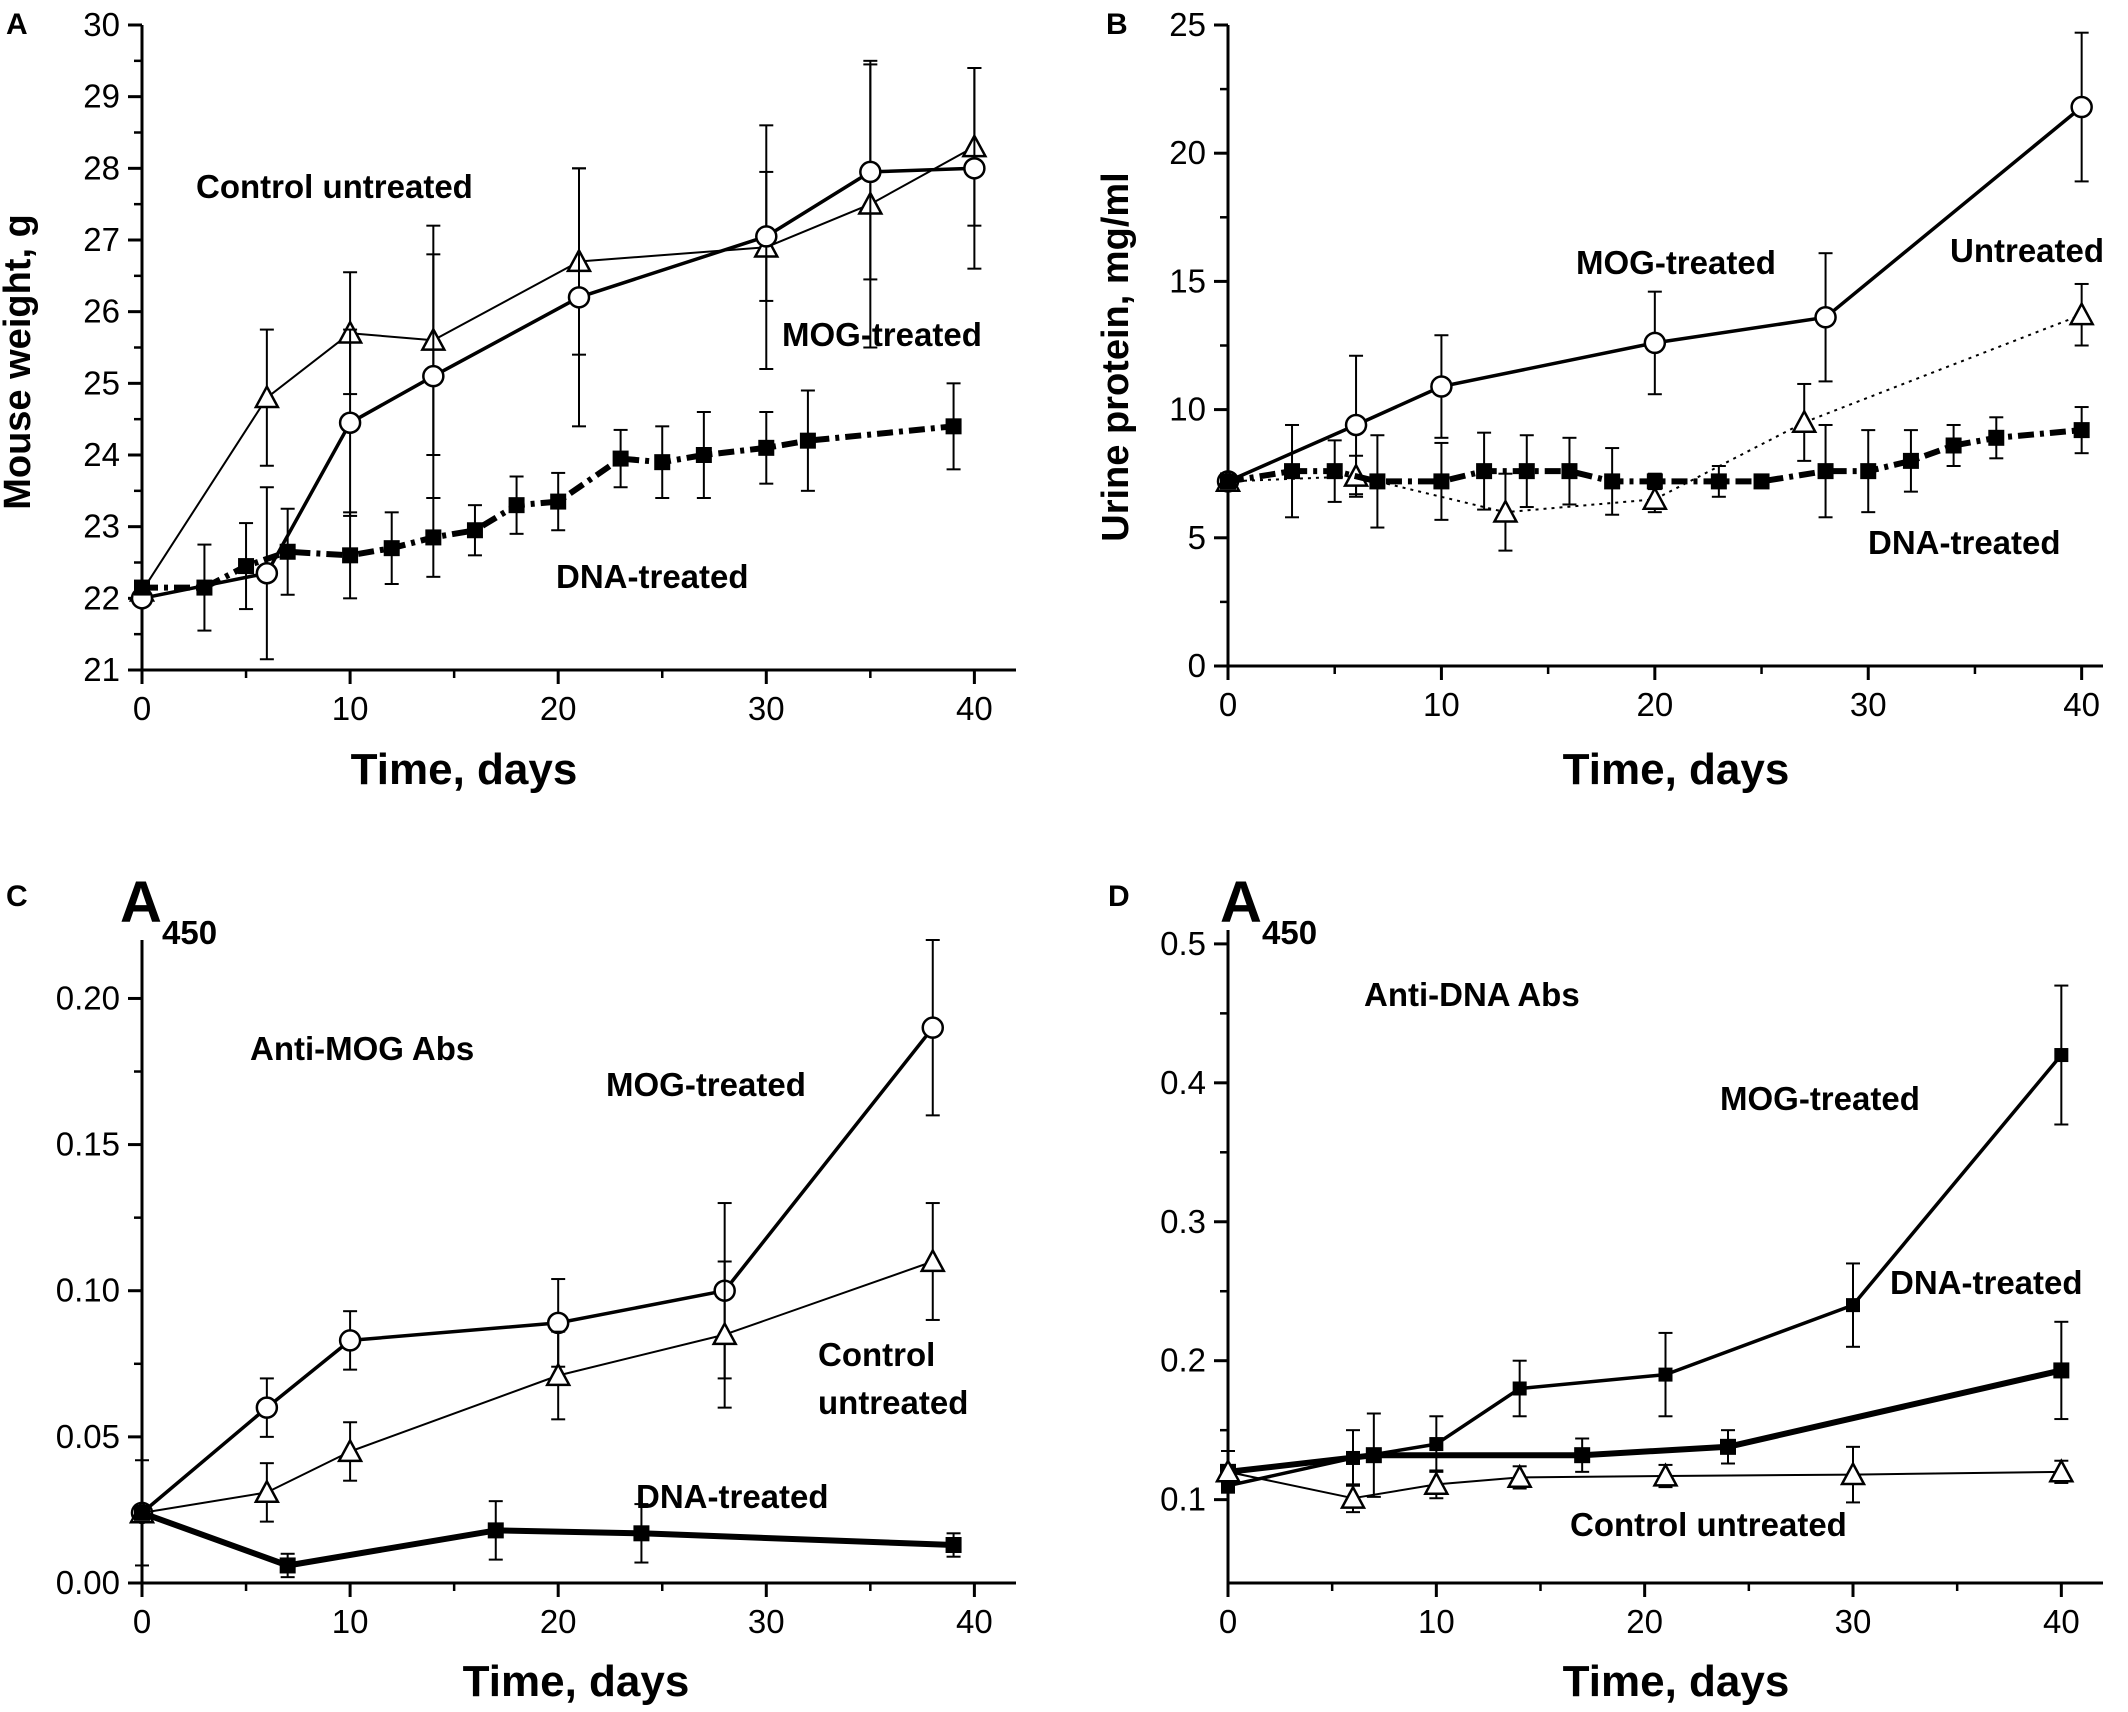 The height and width of the screenshot is (1712, 2128). I want to click on panel-d-y-tick-label: 0.4, so click(1183, 1082).